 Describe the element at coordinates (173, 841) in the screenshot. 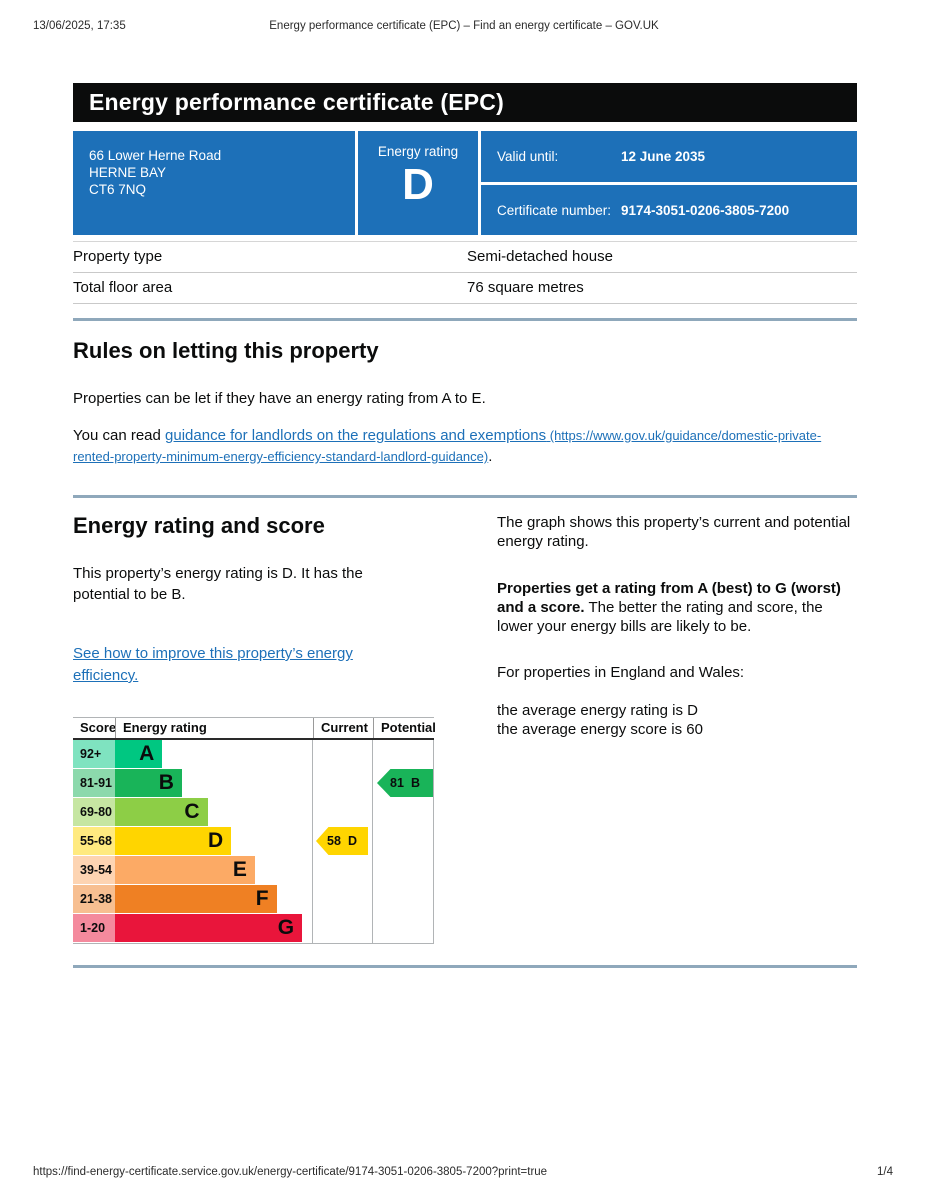

I see `band-bar: D` at that location.